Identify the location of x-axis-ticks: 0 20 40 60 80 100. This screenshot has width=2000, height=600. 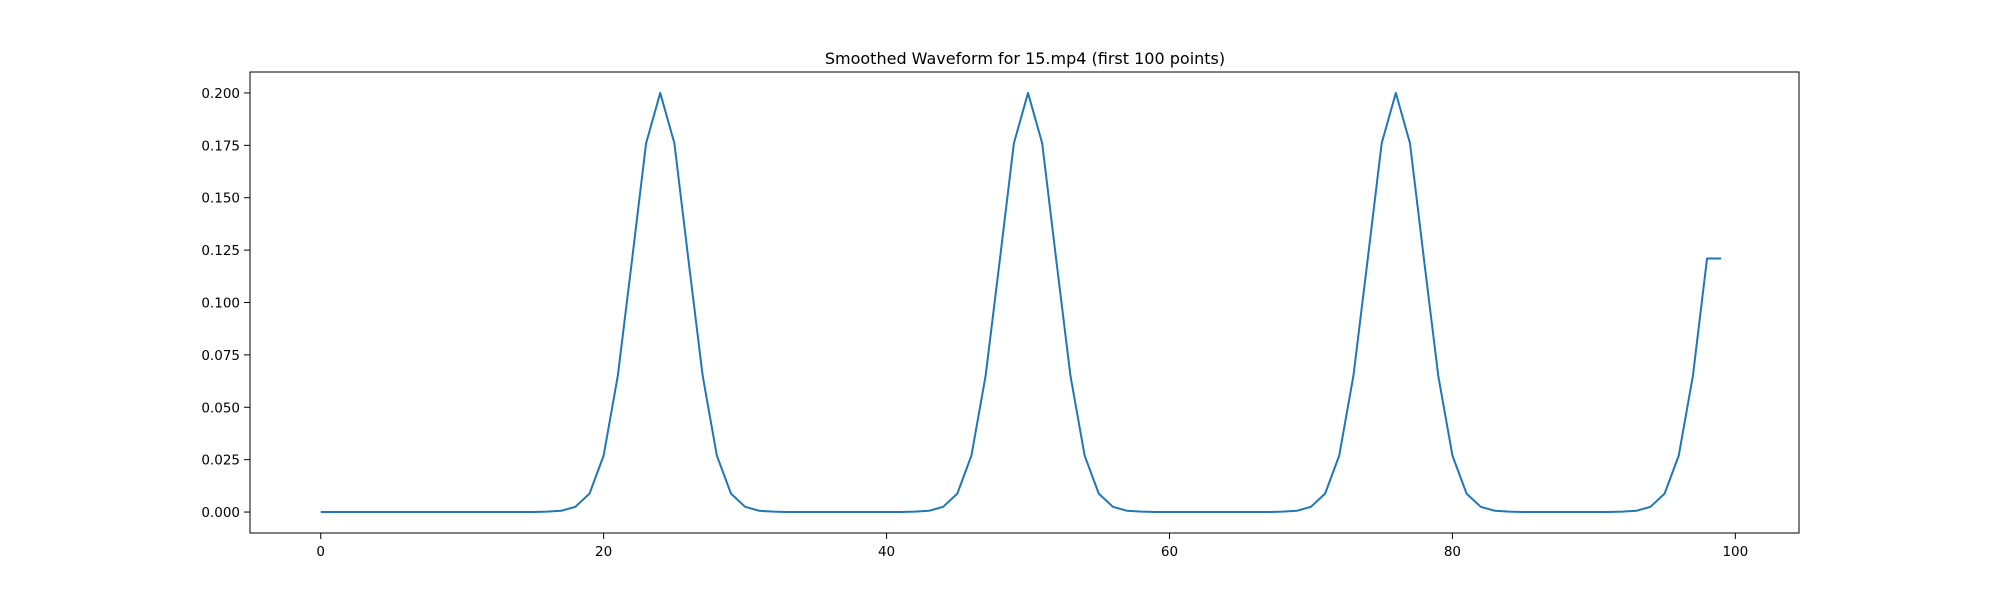
(1032, 546).